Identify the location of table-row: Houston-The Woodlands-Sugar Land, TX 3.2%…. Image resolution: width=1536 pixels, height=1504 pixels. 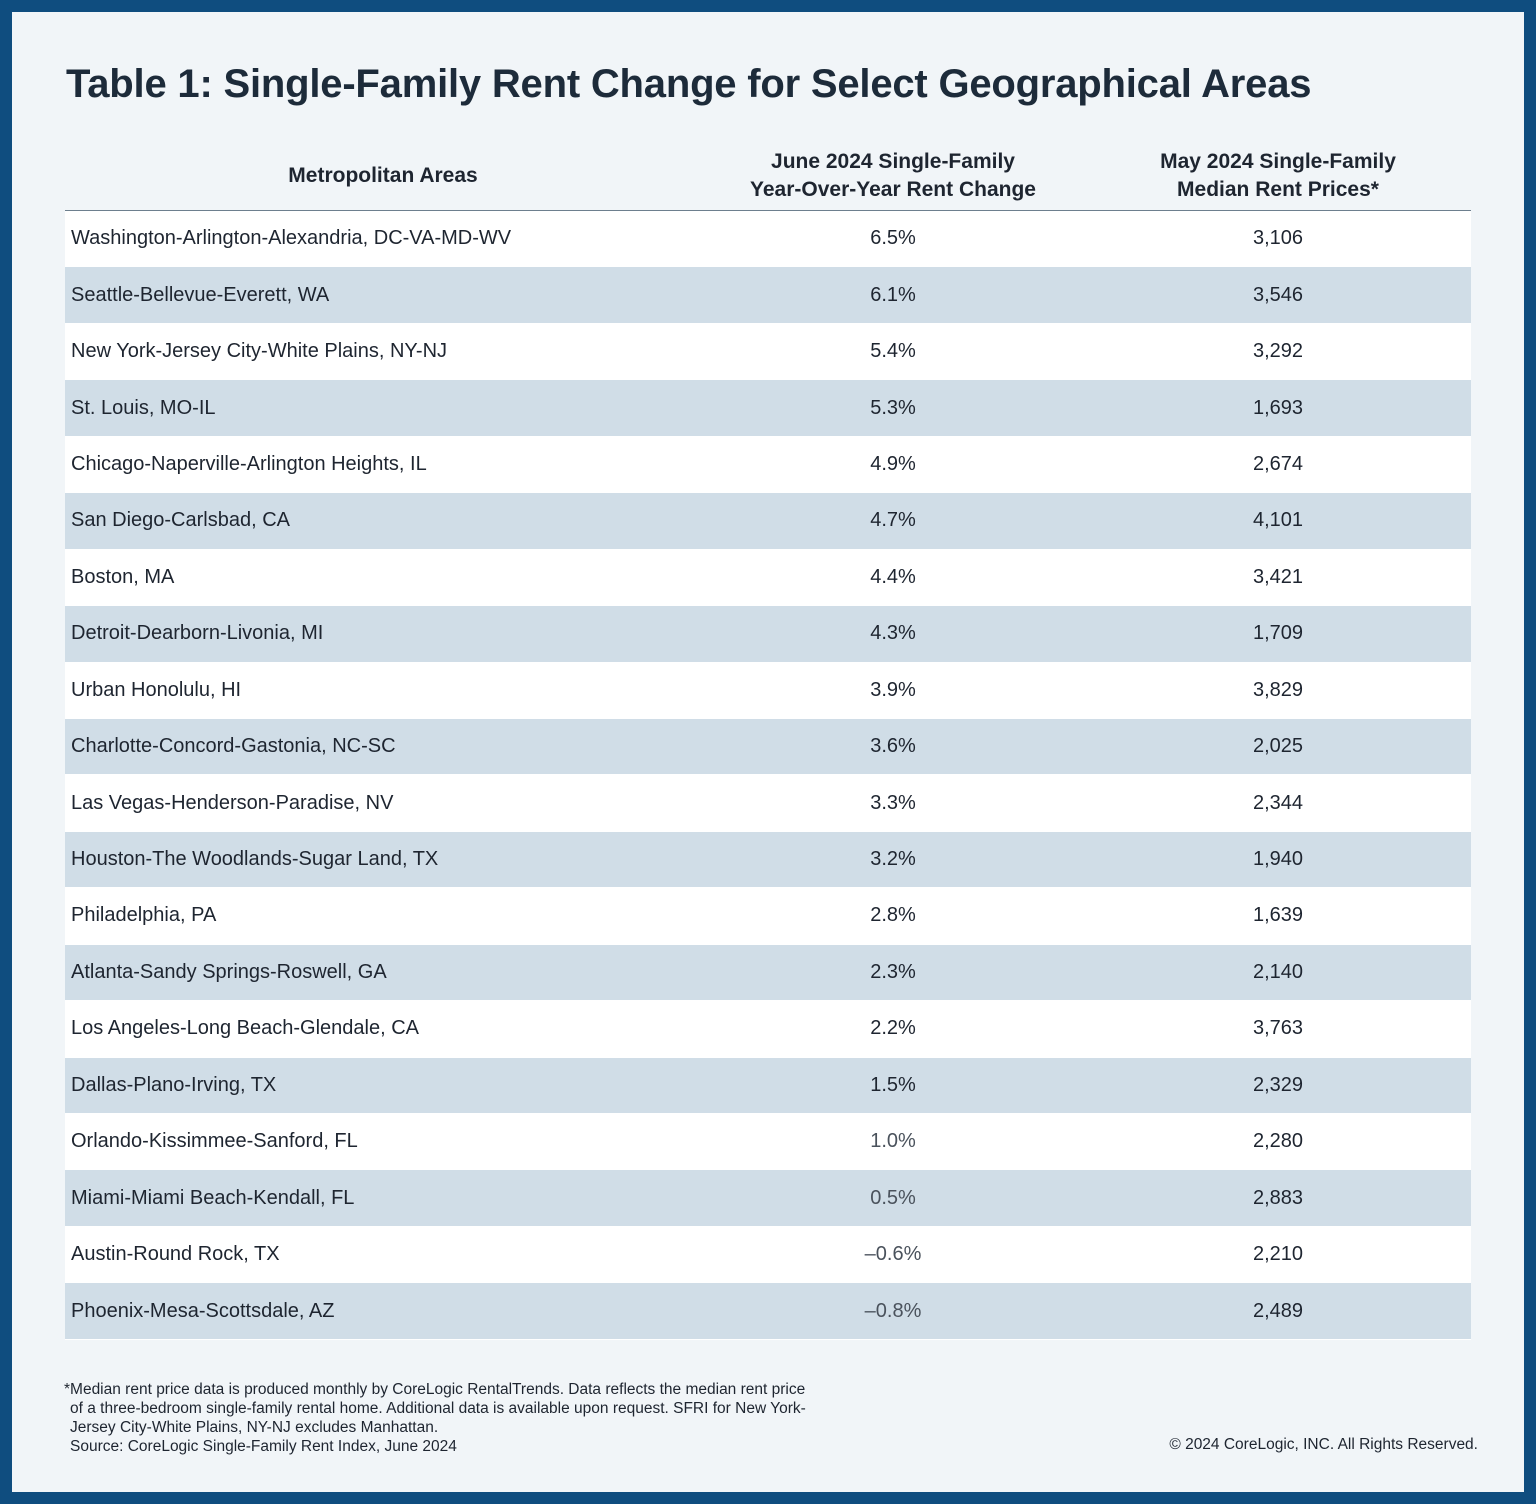
(768, 860).